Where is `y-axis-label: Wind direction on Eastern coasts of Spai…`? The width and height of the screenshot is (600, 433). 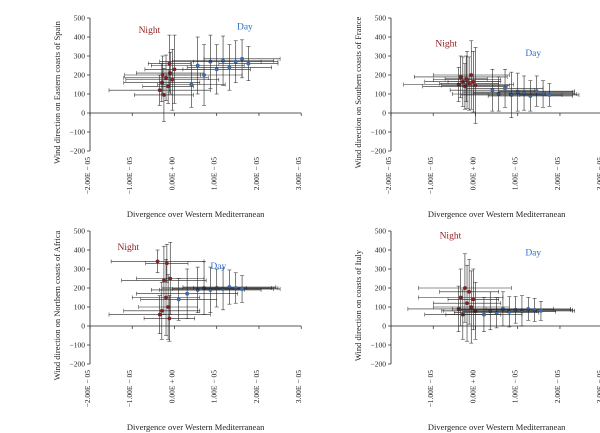
y-axis-label: Wind direction on Eastern coasts of Spai… is located at coordinates (57, 91).